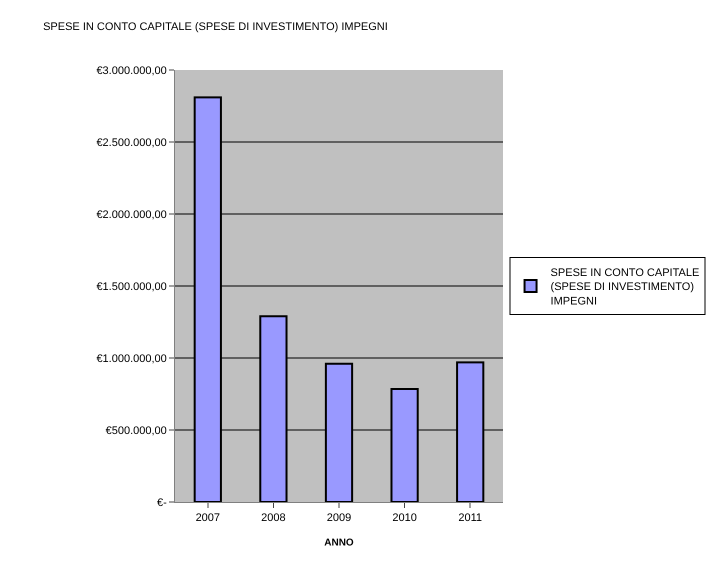 This screenshot has width=718, height=562. Describe the element at coordinates (162, 502) in the screenshot. I see `y-tick-label: €-` at that location.